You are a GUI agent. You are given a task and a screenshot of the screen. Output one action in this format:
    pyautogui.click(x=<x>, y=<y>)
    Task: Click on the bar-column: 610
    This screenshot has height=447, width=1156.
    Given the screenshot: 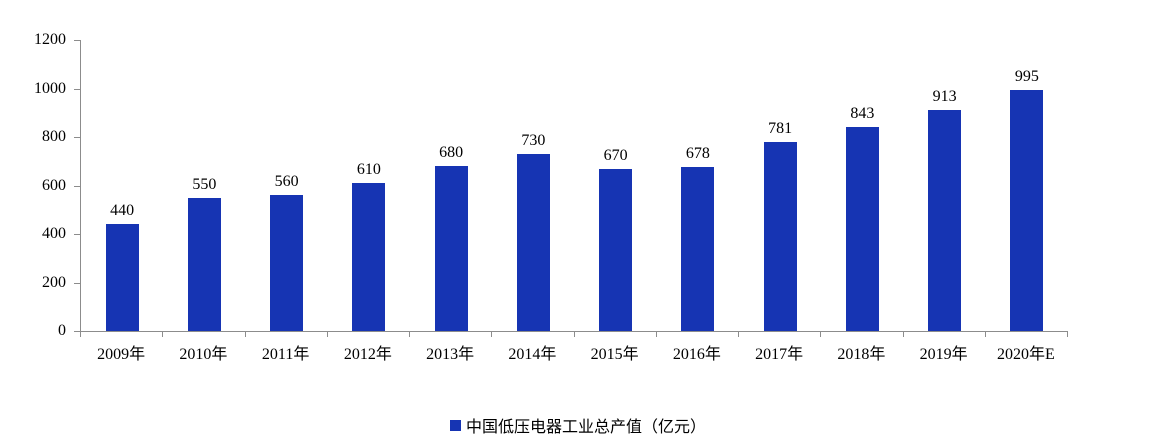 What is the action you would take?
    pyautogui.click(x=369, y=185)
    